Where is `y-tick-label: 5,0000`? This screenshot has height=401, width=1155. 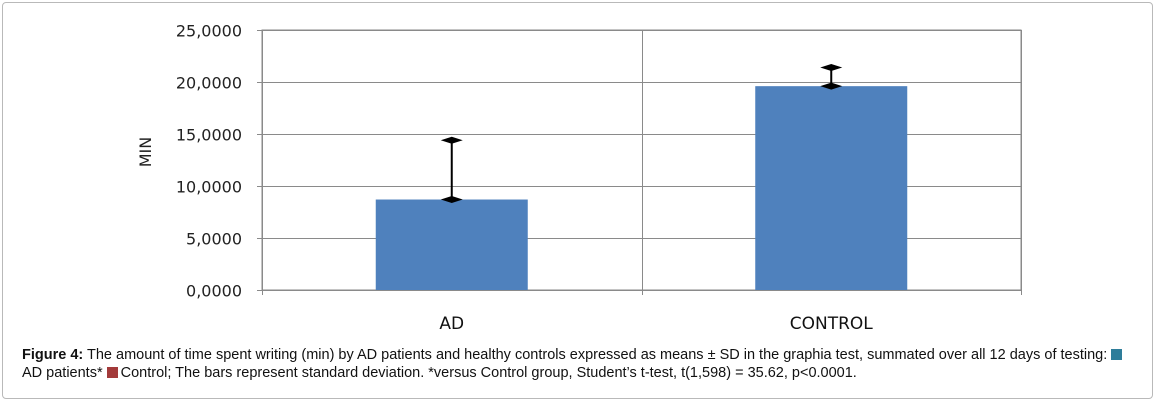 y-tick-label: 5,0000 is located at coordinates (214, 239).